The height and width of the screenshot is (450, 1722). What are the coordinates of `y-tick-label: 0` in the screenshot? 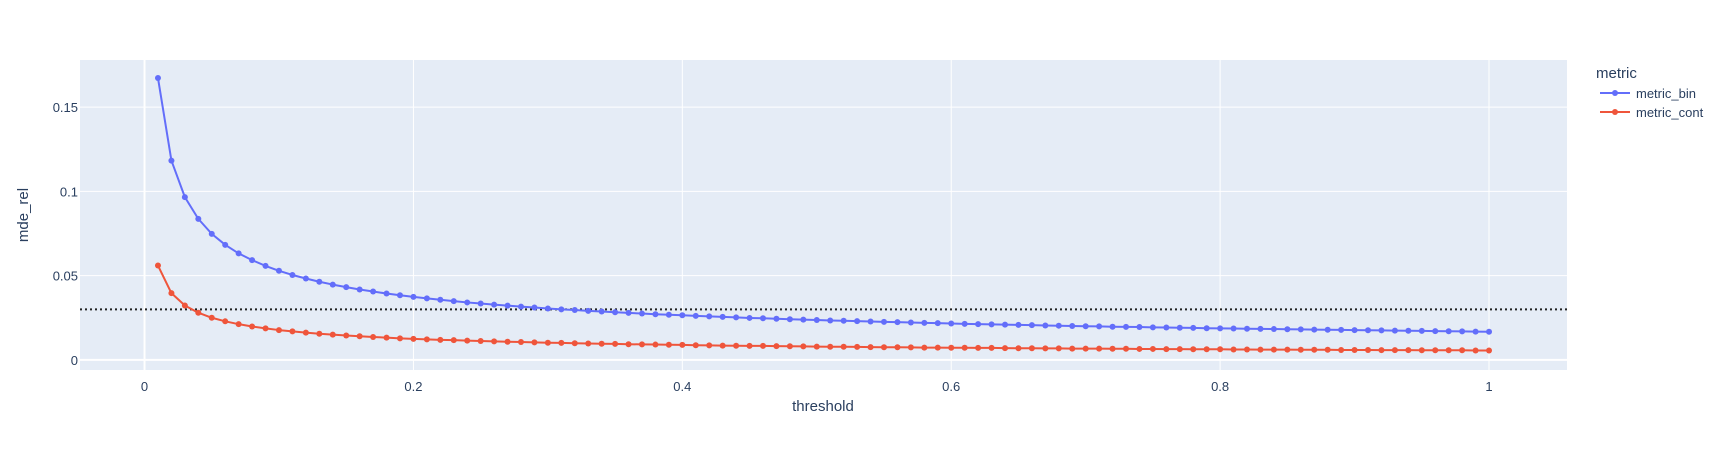 It's located at (74, 360).